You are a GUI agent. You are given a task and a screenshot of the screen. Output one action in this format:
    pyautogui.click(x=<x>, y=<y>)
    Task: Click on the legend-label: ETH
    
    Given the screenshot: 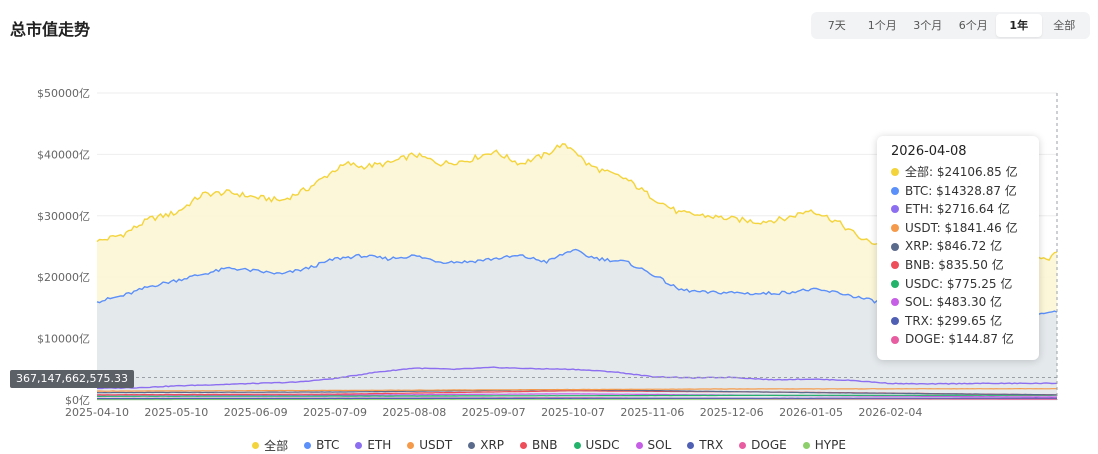 What is the action you would take?
    pyautogui.click(x=379, y=445)
    